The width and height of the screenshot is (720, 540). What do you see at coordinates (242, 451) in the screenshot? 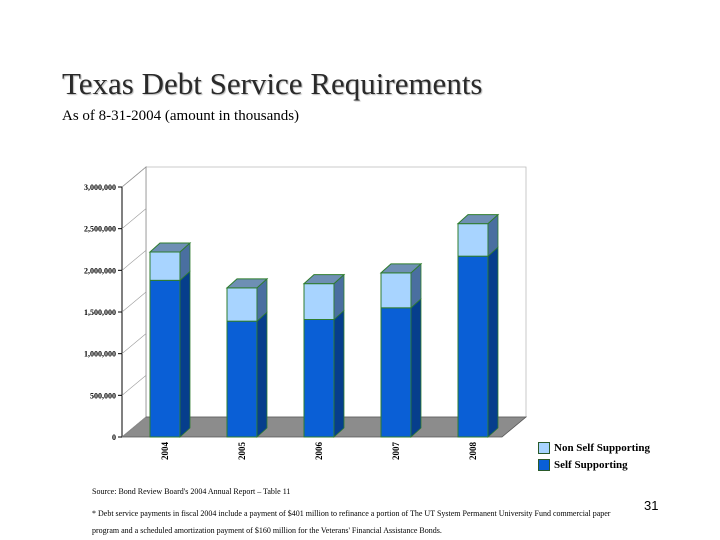
I see `x-category-label: 2005` at bounding box center [242, 451].